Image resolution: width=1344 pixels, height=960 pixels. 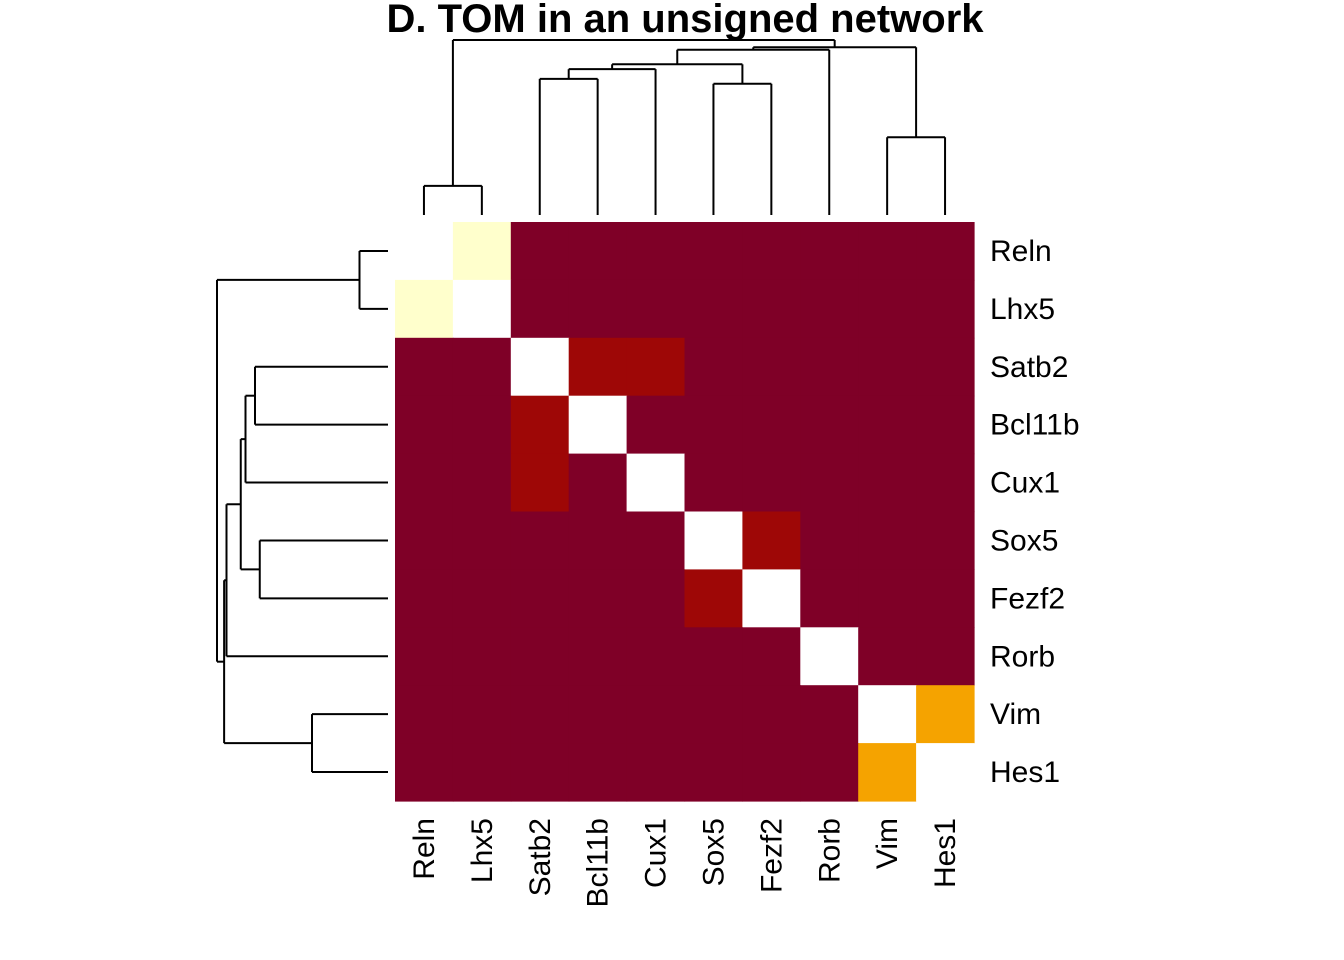 What do you see at coordinates (1025, 772) in the screenshot?
I see `row-label-Hes1: Hes1` at bounding box center [1025, 772].